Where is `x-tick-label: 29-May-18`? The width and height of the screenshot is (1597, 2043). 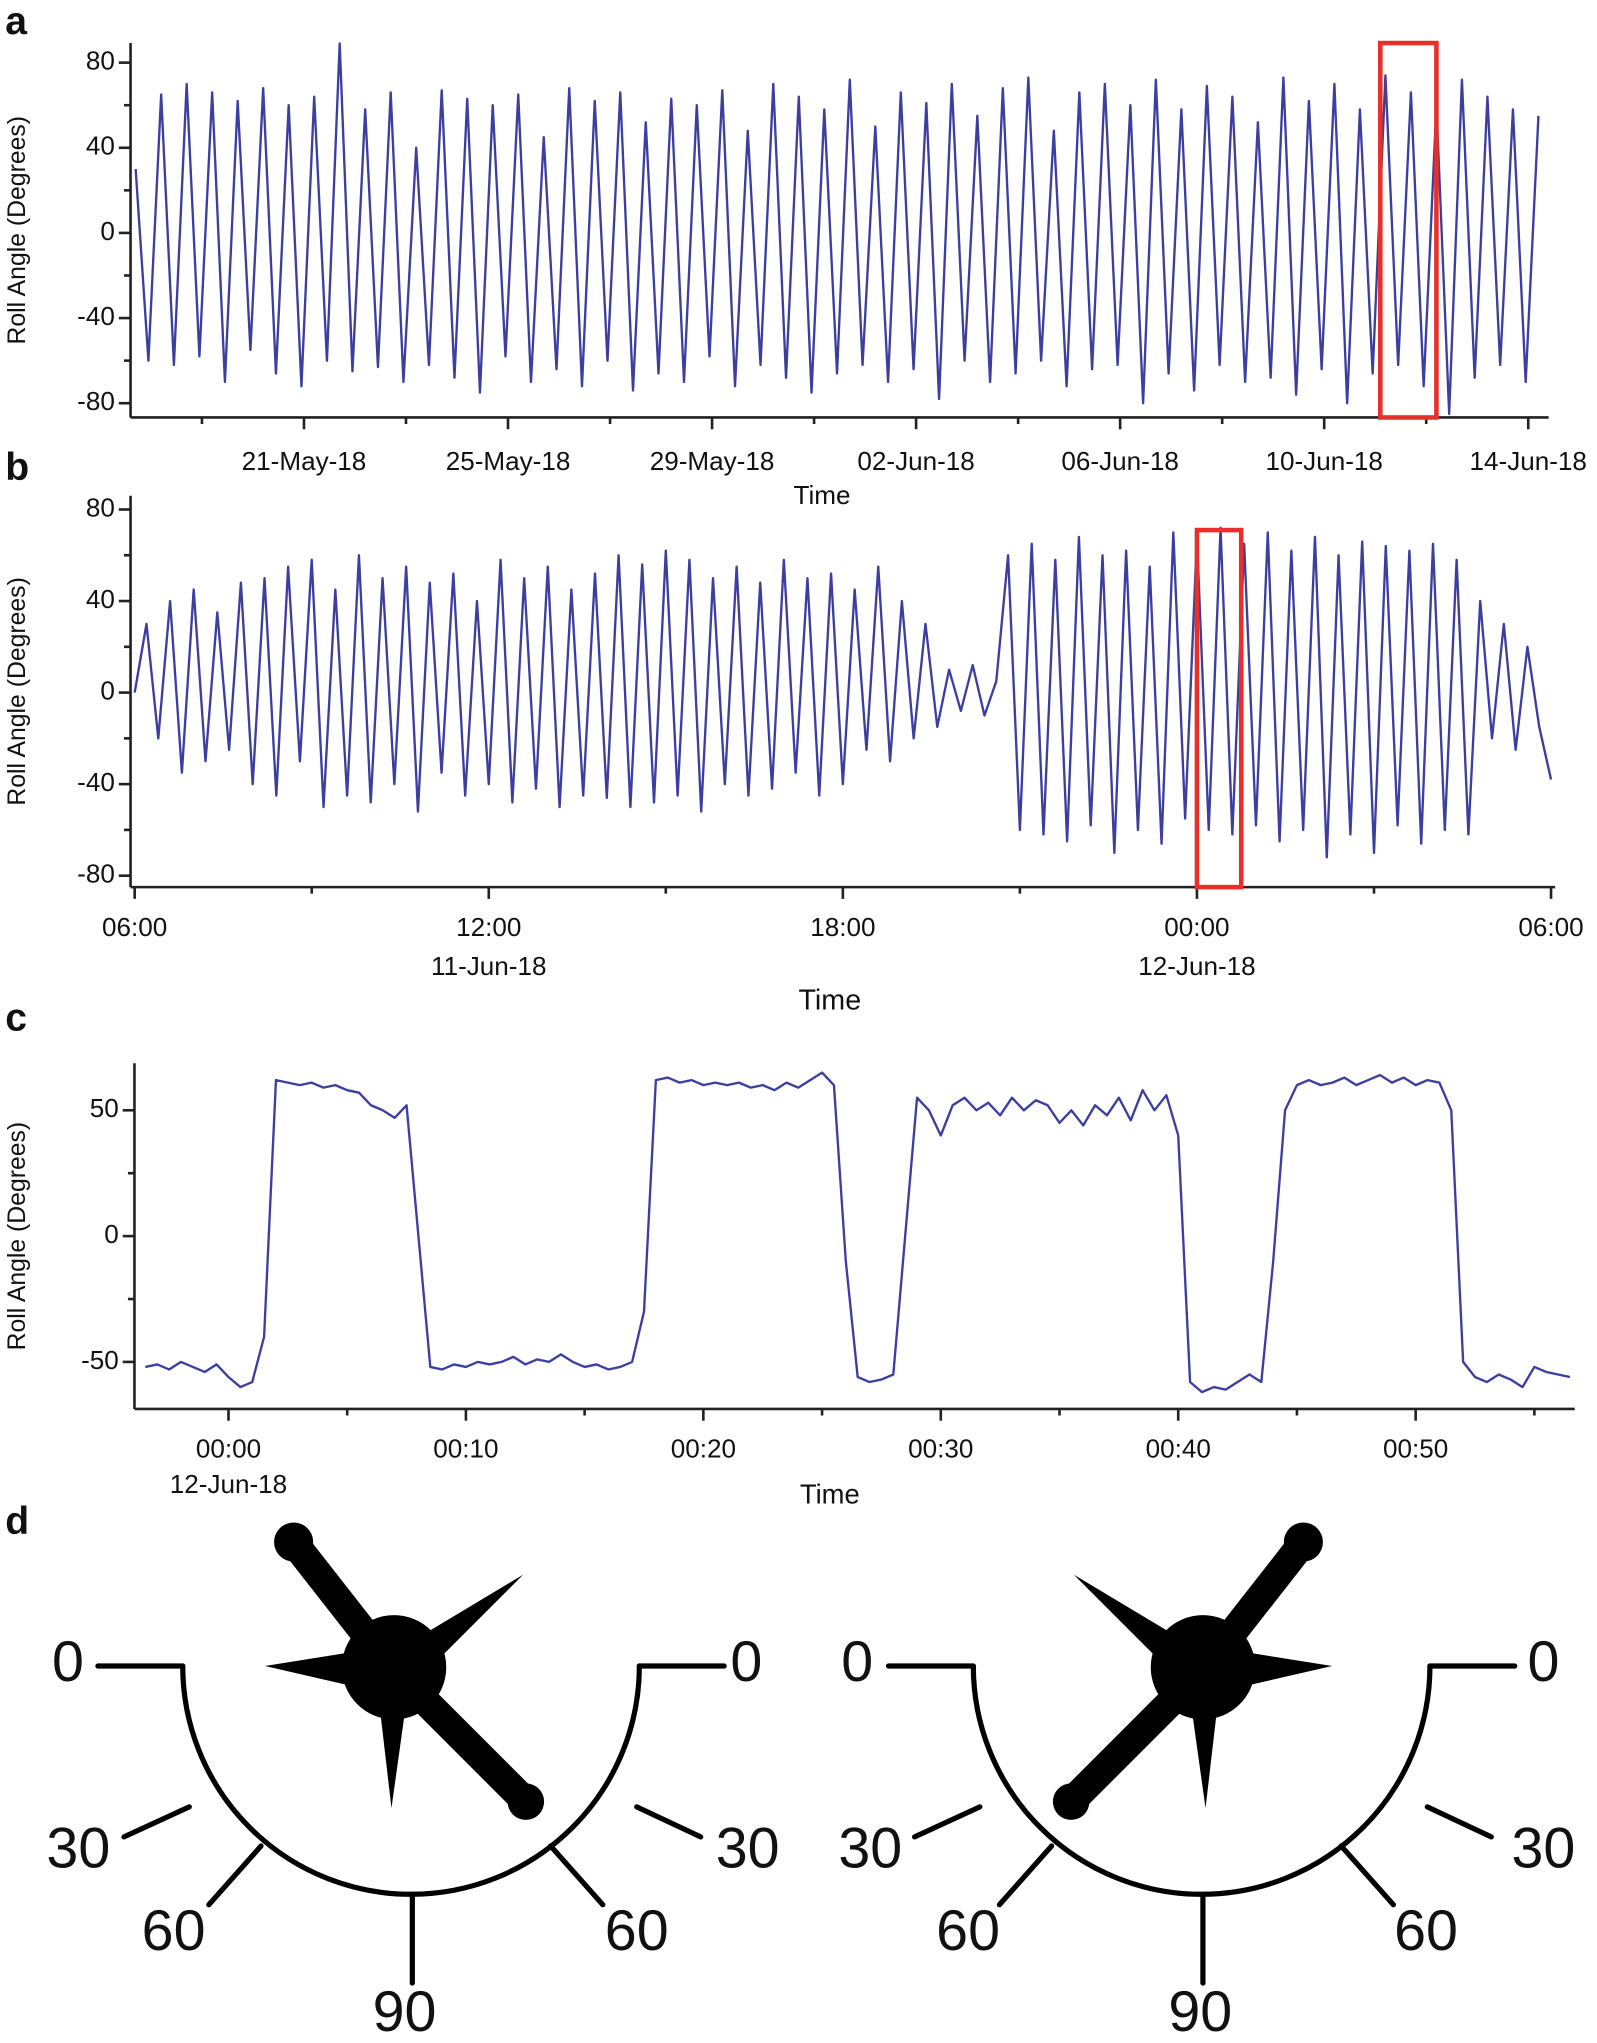
x-tick-label: 29-May-18 is located at coordinates (712, 461).